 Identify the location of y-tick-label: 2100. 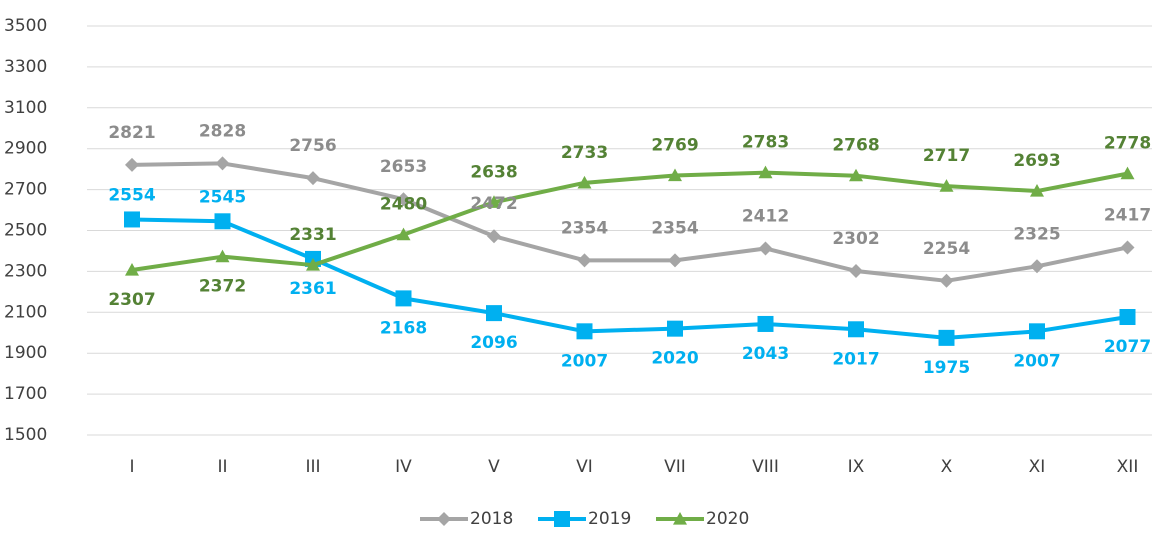
(25, 312).